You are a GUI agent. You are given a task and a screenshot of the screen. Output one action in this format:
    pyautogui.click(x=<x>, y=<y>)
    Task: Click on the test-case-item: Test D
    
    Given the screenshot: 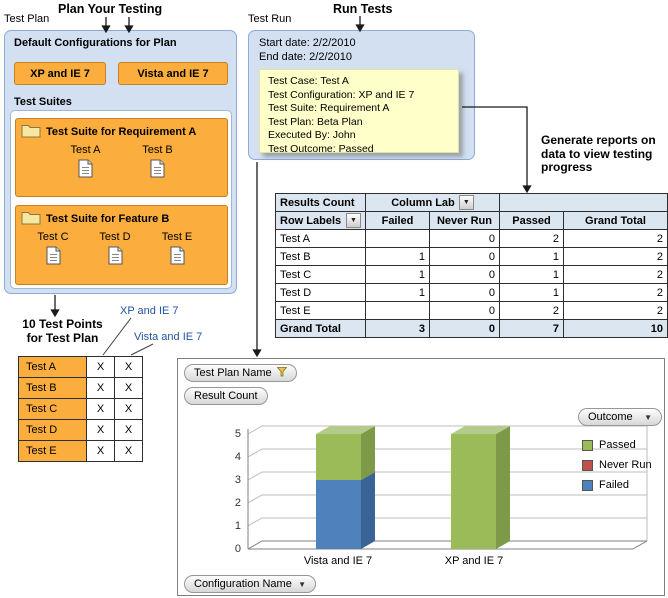 What is the action you would take?
    pyautogui.click(x=115, y=248)
    